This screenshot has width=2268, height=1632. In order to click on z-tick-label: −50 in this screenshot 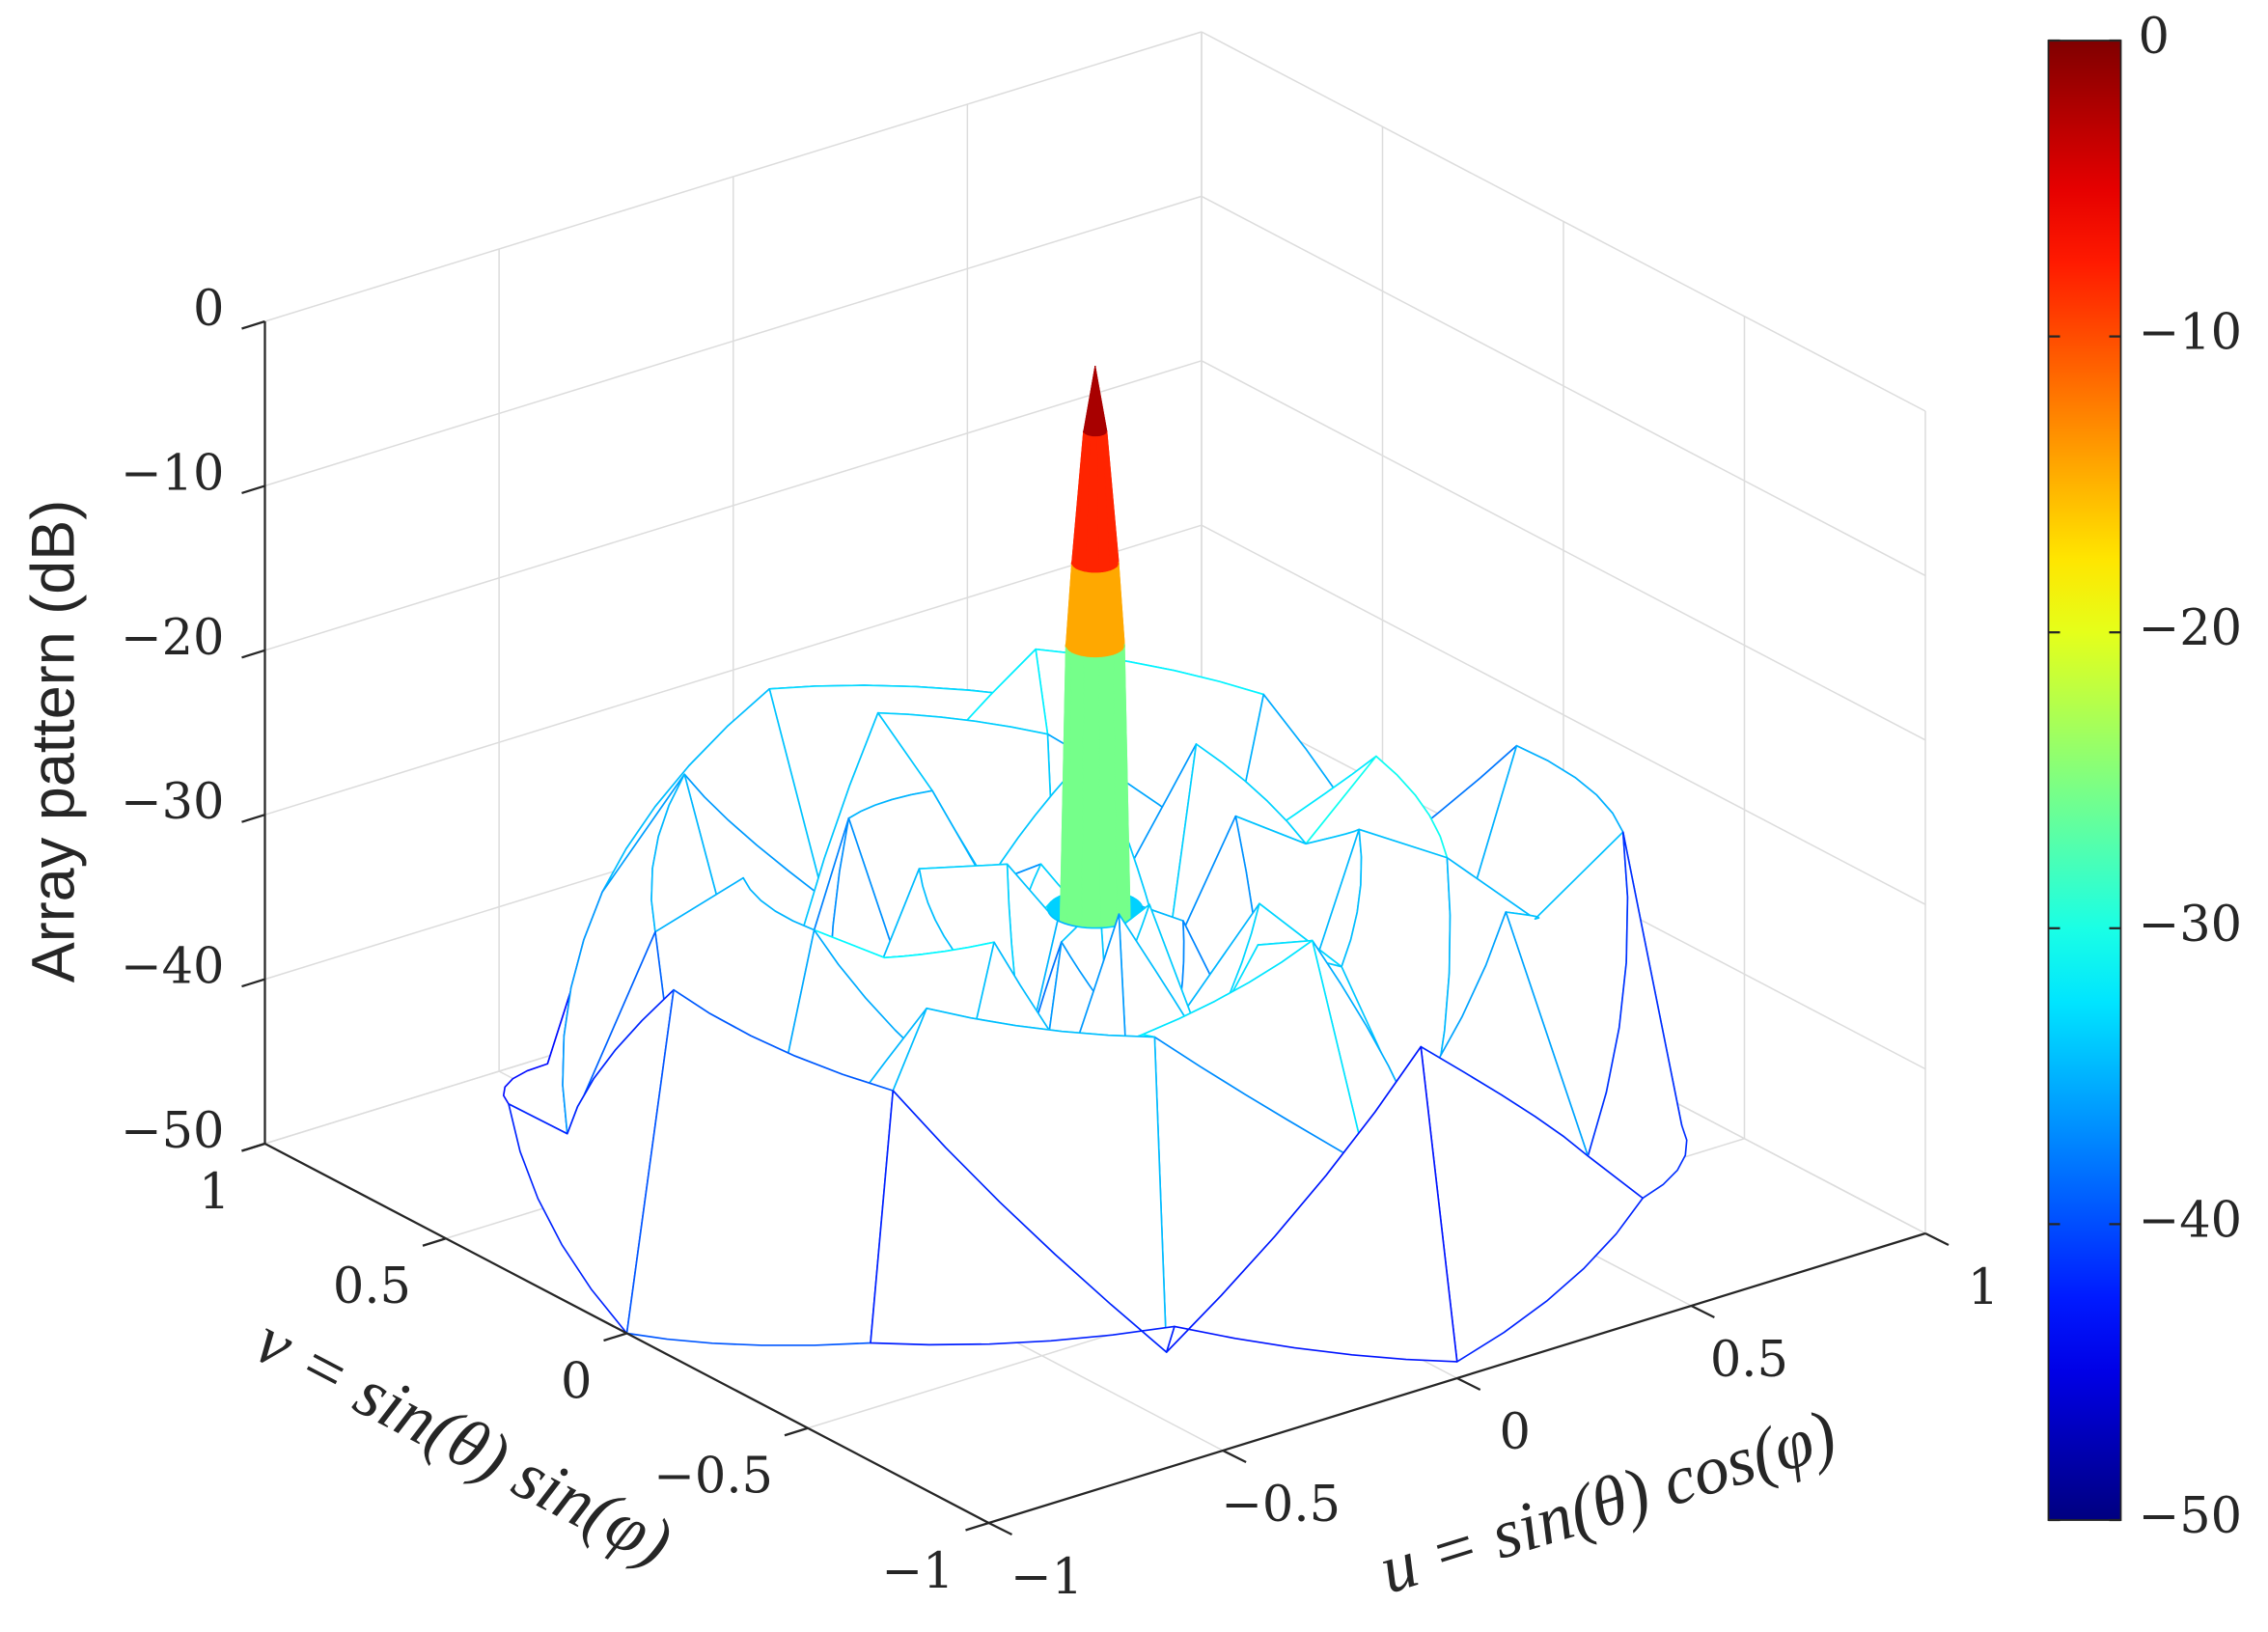, I will do `click(173, 1131)`.